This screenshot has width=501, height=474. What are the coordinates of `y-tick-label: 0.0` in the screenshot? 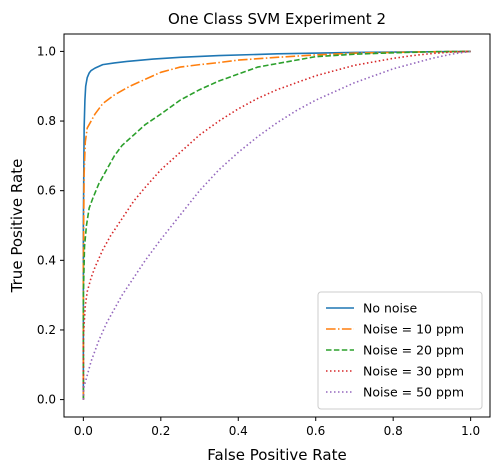 It's located at (46, 400).